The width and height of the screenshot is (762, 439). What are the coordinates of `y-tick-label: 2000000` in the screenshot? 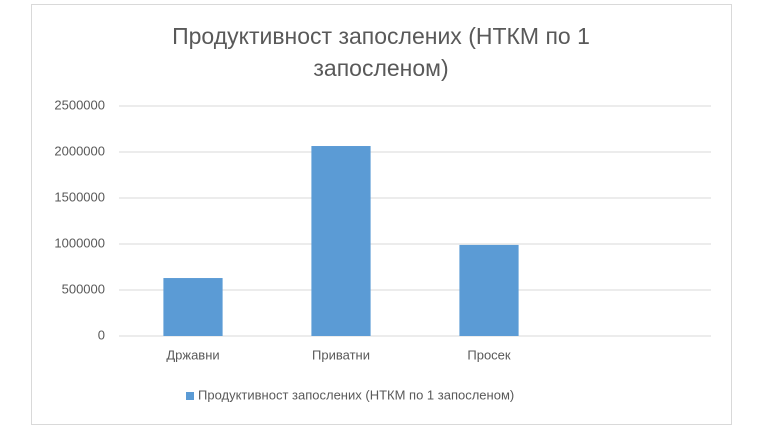 It's located at (79, 150).